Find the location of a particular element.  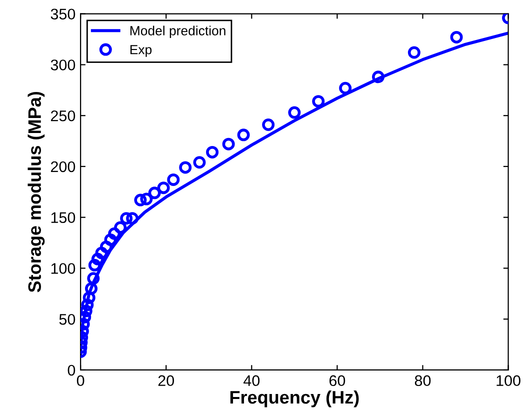

legend-label: Model prediction is located at coordinates (178, 32).